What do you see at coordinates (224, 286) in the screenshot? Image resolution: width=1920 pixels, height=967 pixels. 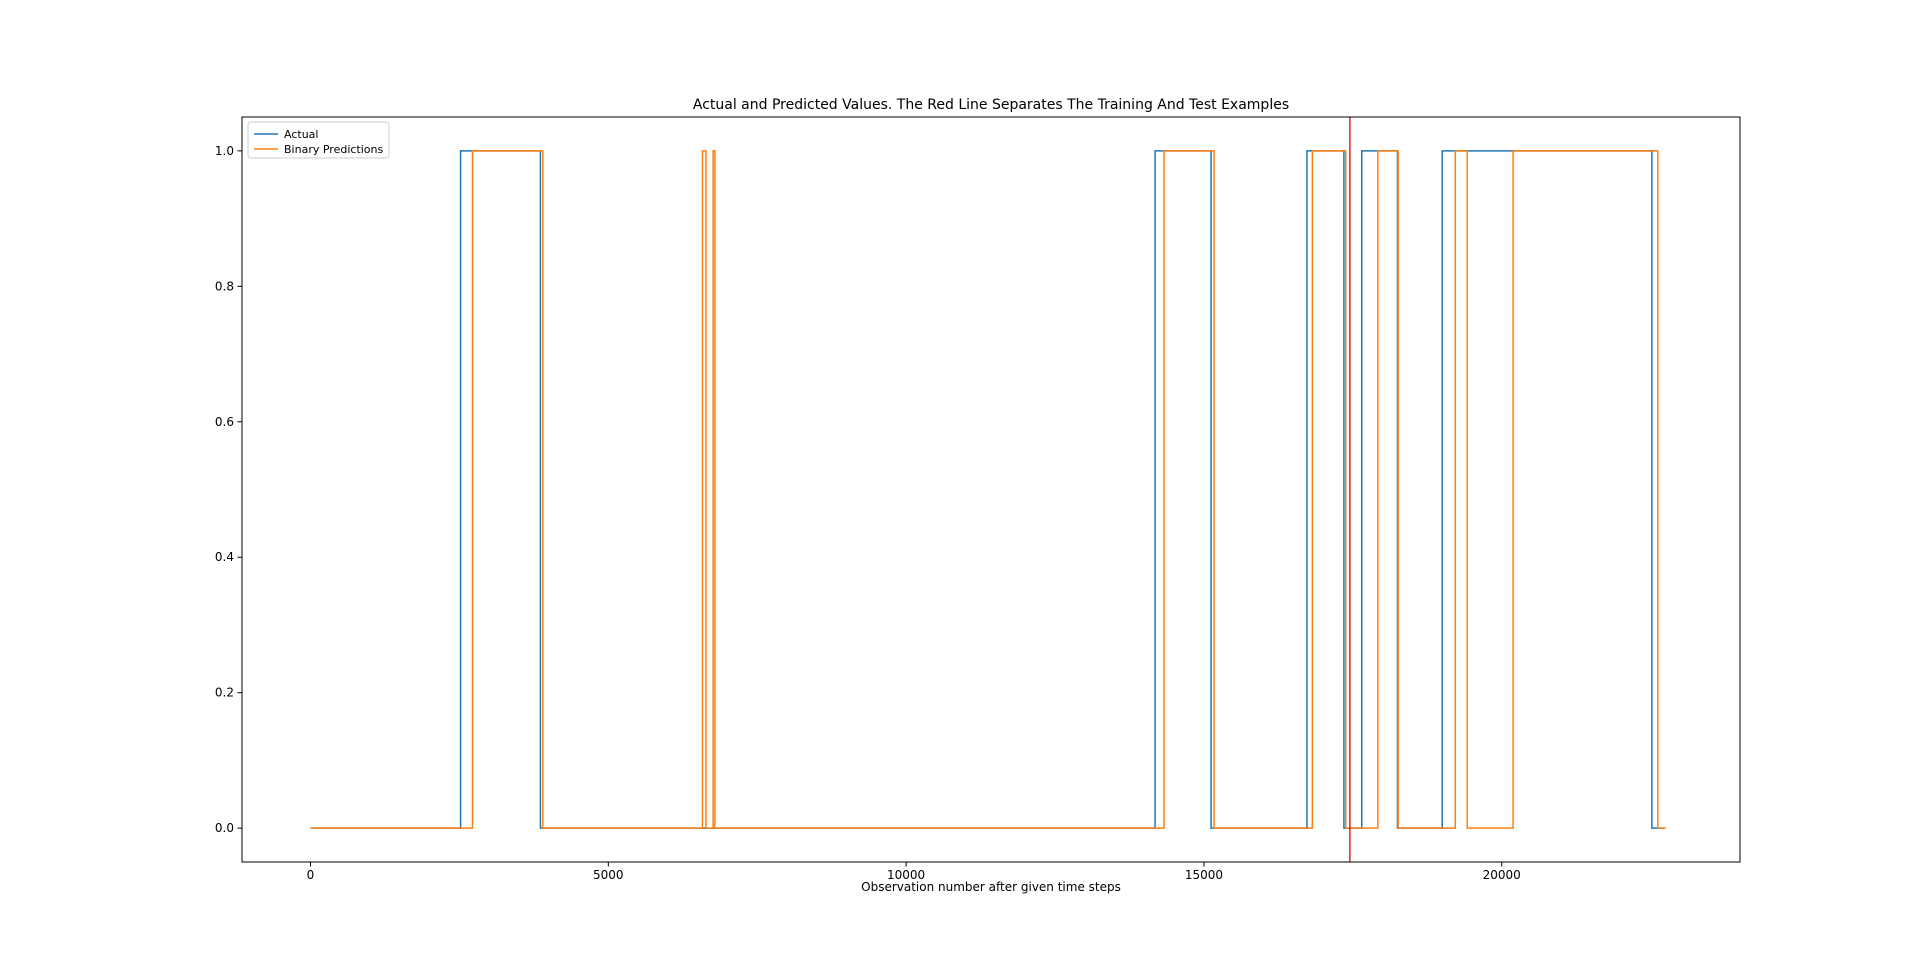 I see `y-tick-label: 0.8` at bounding box center [224, 286].